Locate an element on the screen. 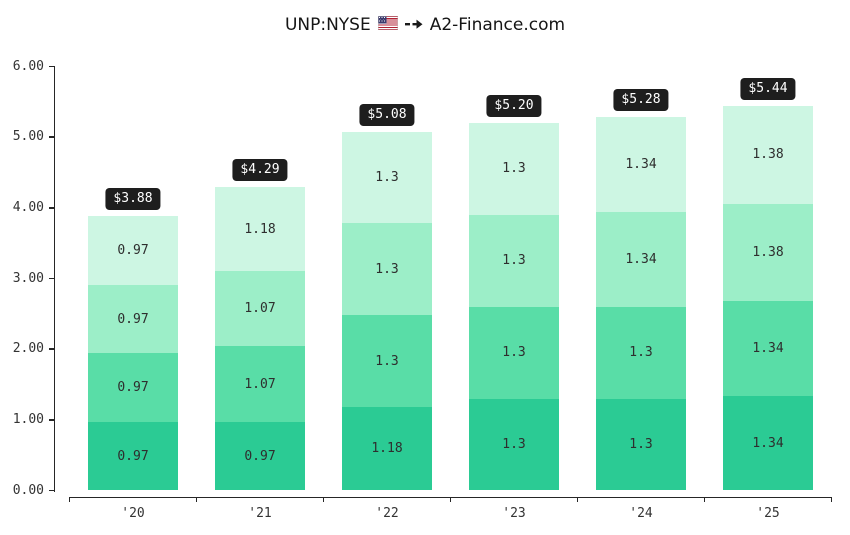 This screenshot has height=535, width=850. us-flag-icon is located at coordinates (387, 25).